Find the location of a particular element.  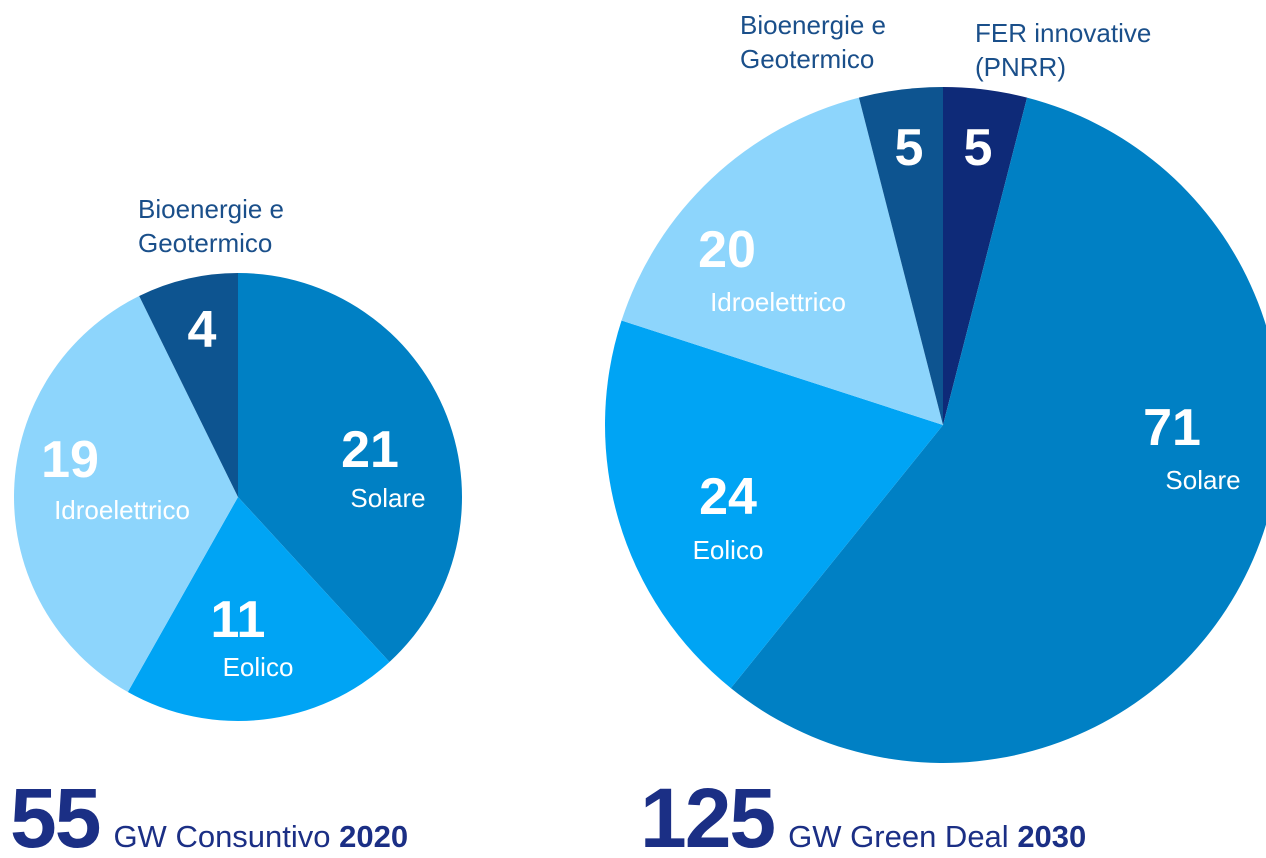

slice-label: FER innovative (PNRR) is located at coordinates (1063, 50).